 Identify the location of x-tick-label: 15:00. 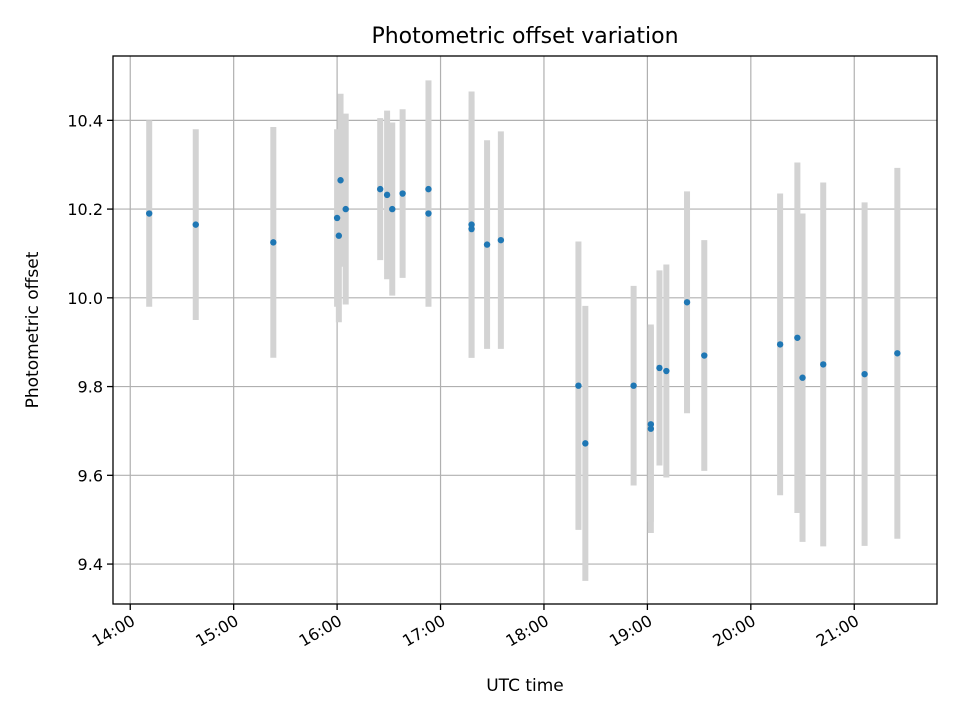
(216, 631).